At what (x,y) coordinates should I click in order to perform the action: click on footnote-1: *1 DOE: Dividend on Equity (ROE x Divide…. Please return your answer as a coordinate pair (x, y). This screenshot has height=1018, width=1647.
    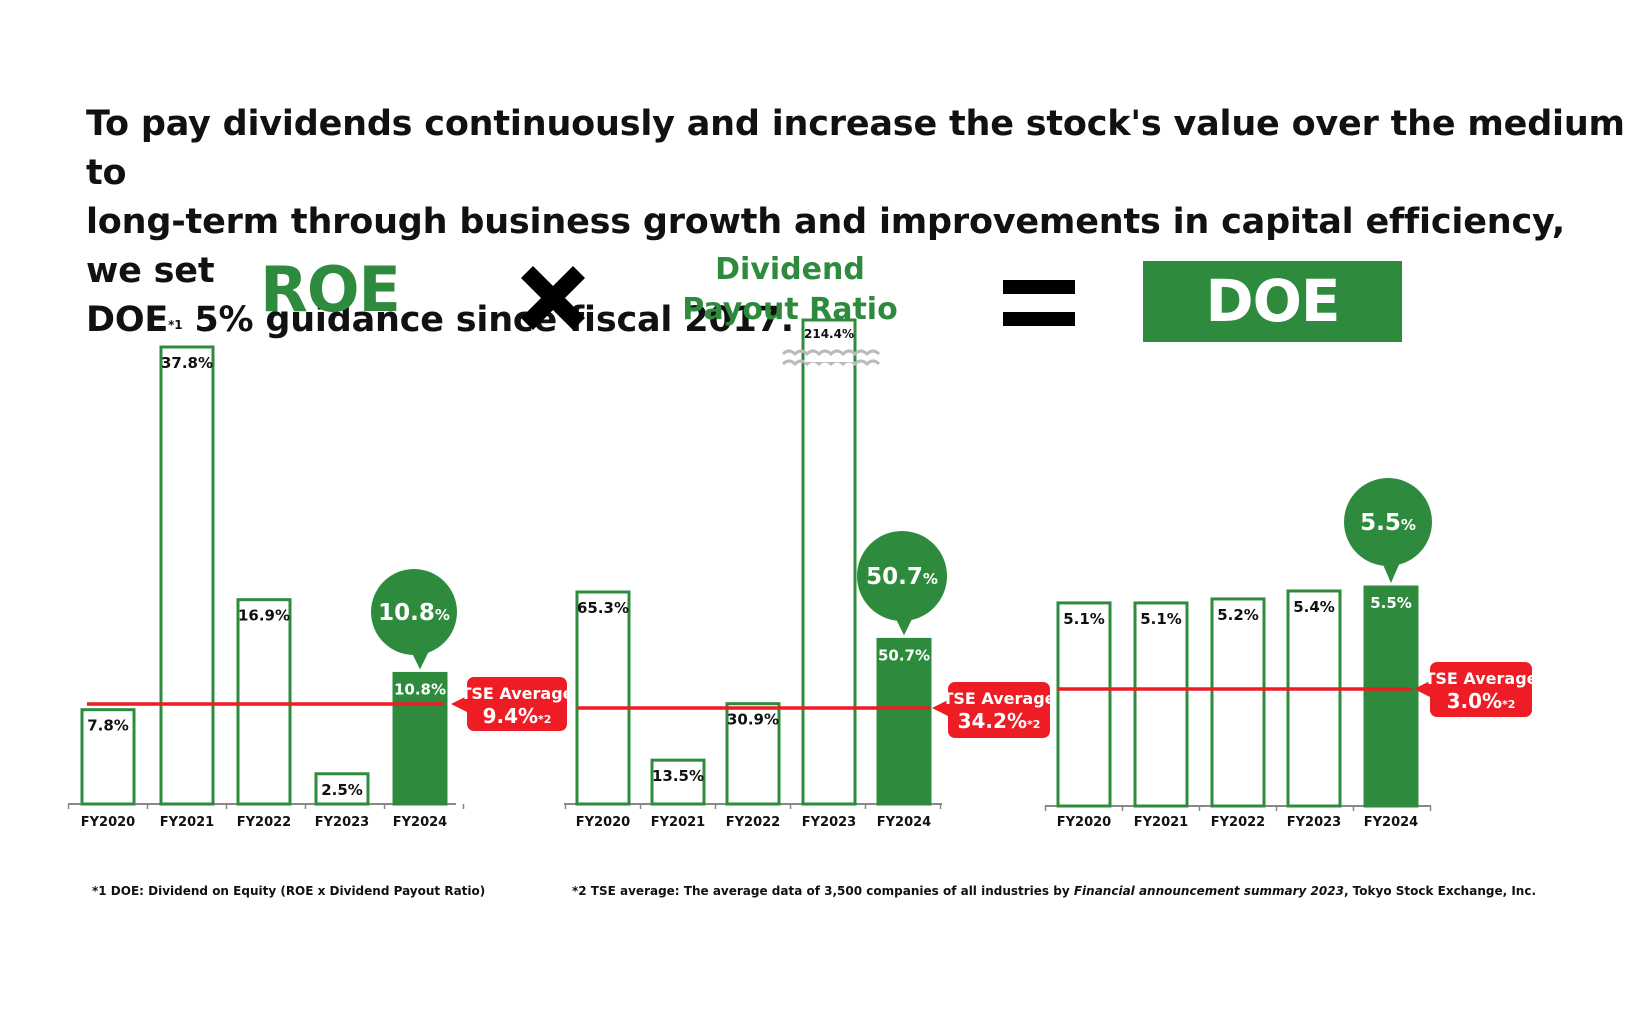
    Looking at the image, I should click on (289, 891).